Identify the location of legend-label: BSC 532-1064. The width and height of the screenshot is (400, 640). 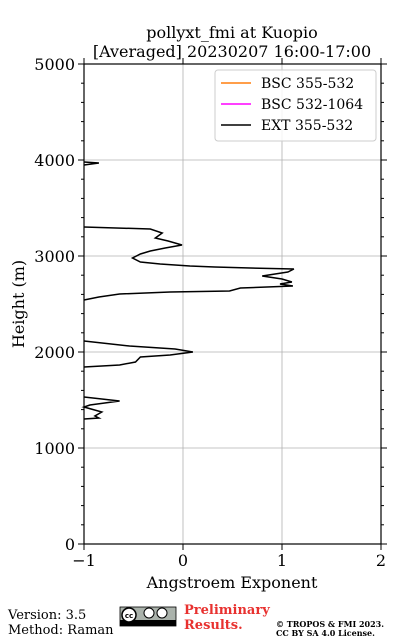
(312, 105).